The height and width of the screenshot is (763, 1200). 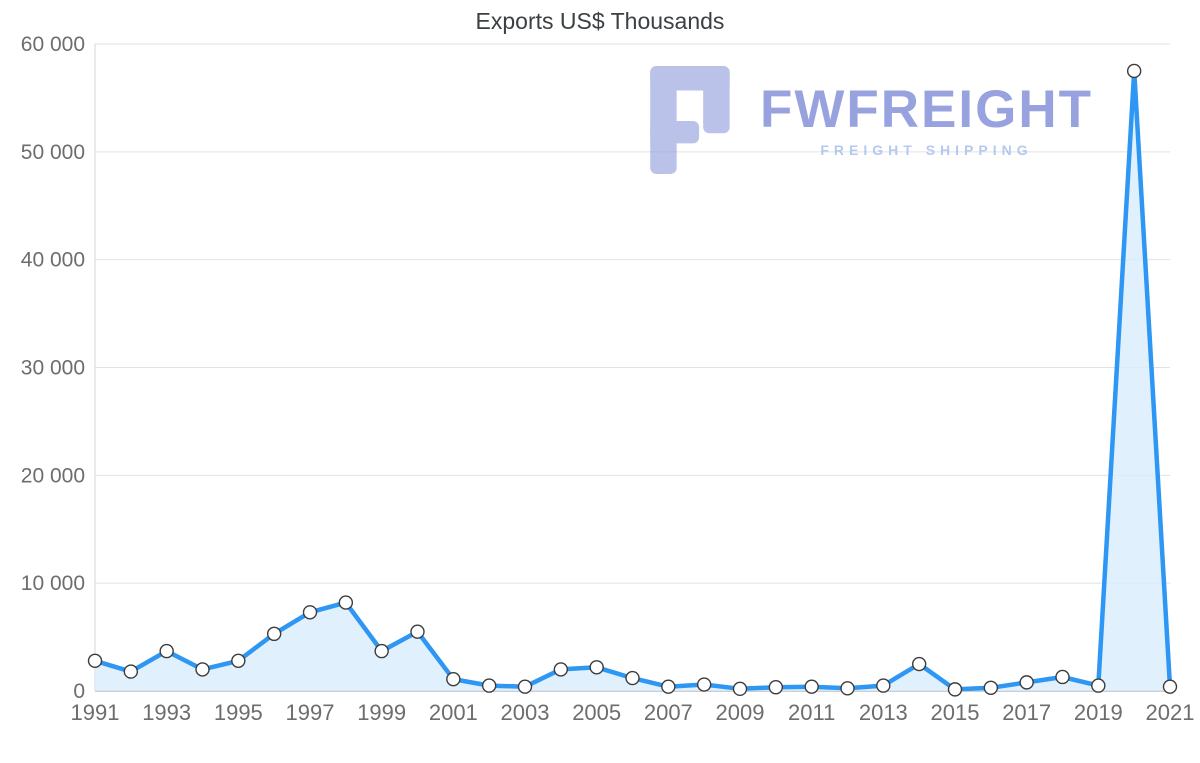 I want to click on x-tick-label: 2019, so click(x=1098, y=712).